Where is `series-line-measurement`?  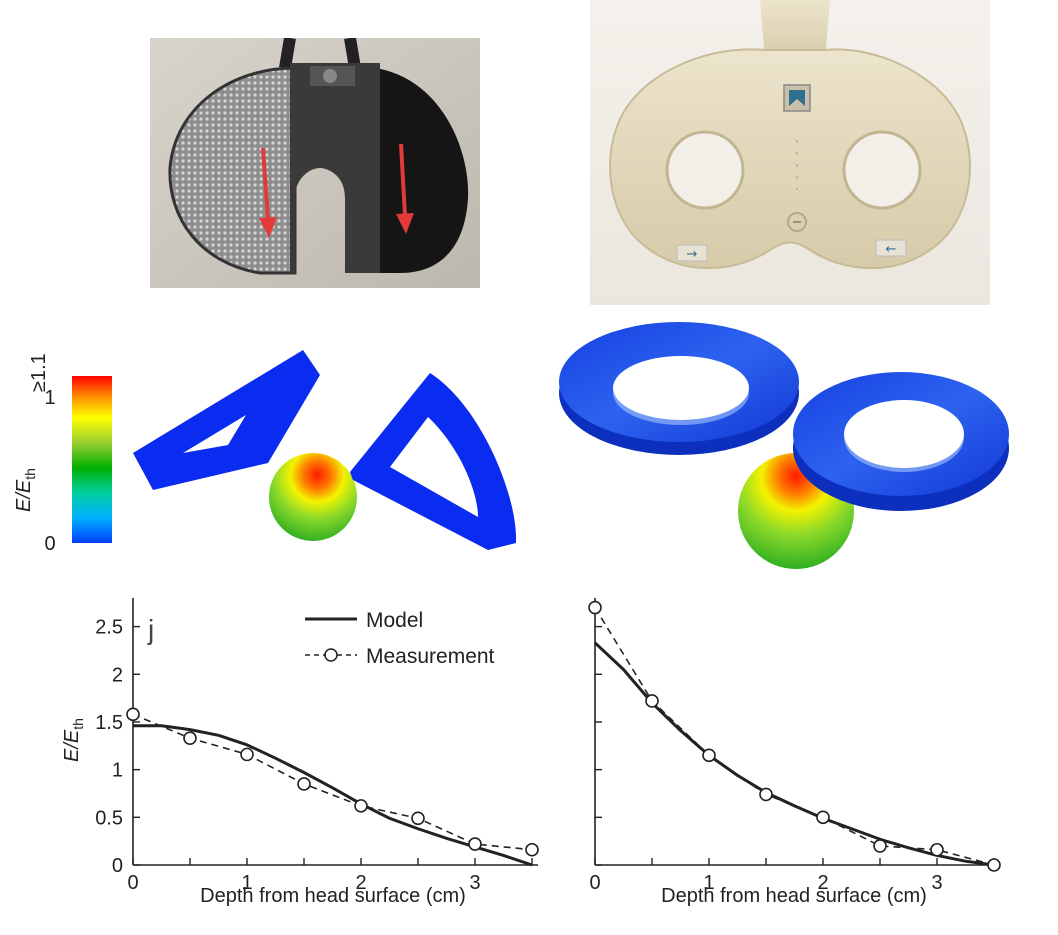 series-line-measurement is located at coordinates (794, 736).